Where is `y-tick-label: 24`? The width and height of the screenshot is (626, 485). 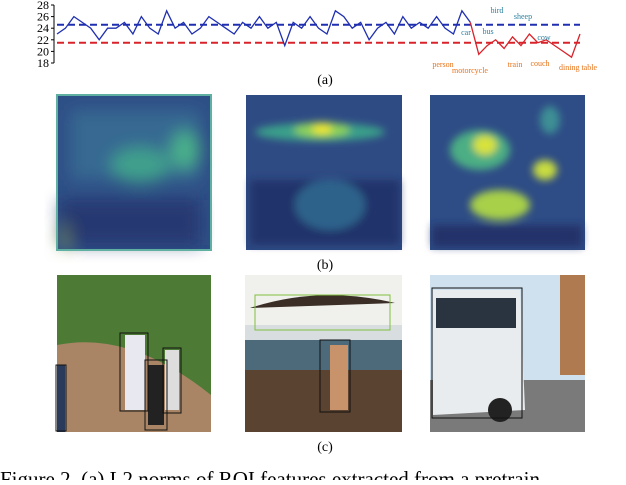 y-tick-label: 24 is located at coordinates (43, 28).